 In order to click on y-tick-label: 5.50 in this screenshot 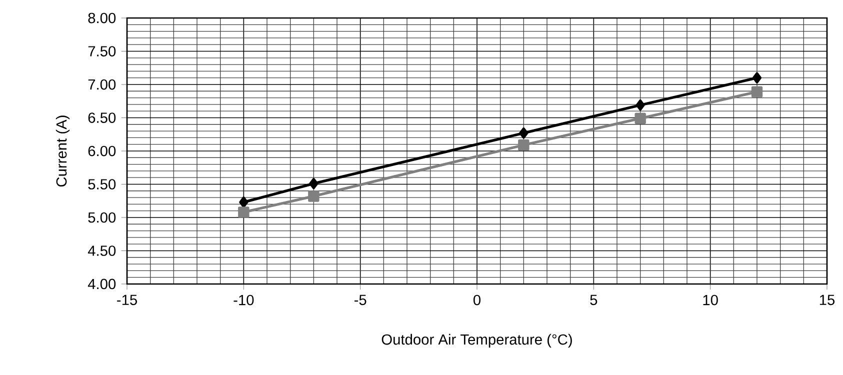, I will do `click(102, 184)`.